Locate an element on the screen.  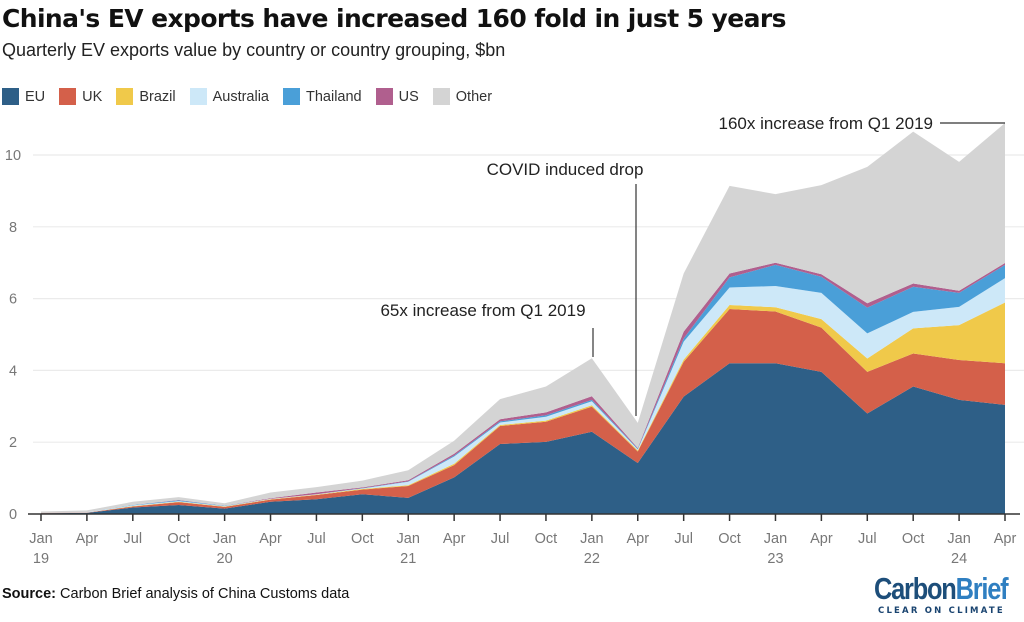
legend-item-eu: EU is located at coordinates (23, 96).